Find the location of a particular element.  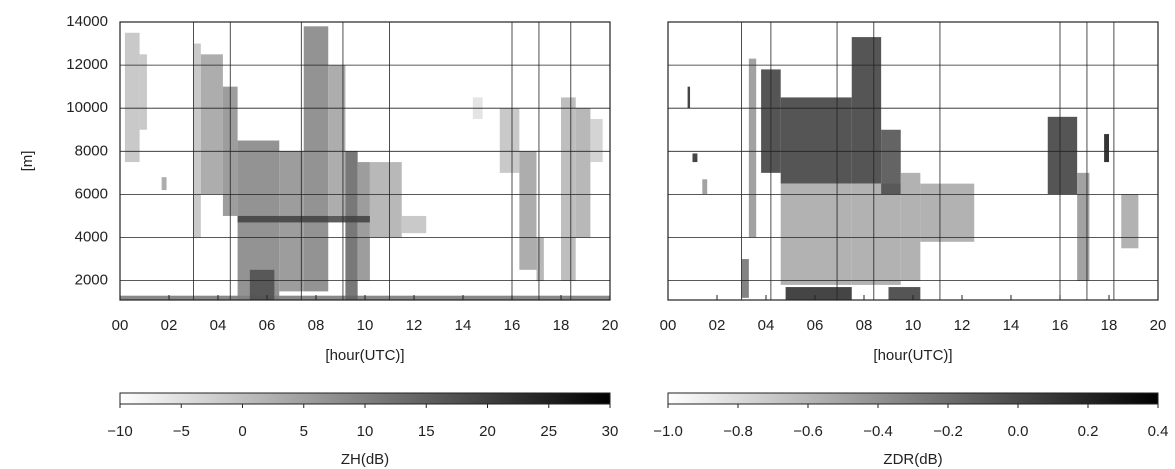

colorbar-tick-label: 0.2 is located at coordinates (1088, 431).